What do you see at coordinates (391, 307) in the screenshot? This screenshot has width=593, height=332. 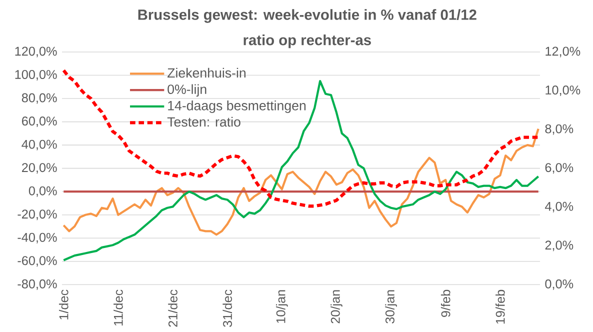 I see `x-tick-label: 30/jan` at bounding box center [391, 307].